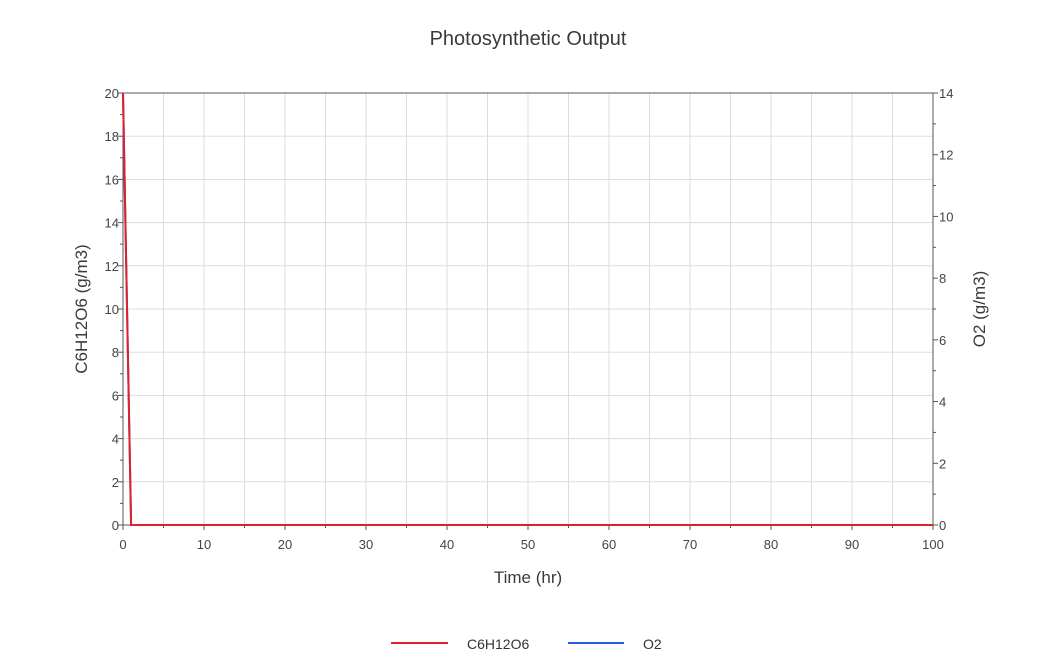 The width and height of the screenshot is (1057, 670). Describe the element at coordinates (528, 39) in the screenshot. I see `chart-title: Photosynthetic Output` at that location.